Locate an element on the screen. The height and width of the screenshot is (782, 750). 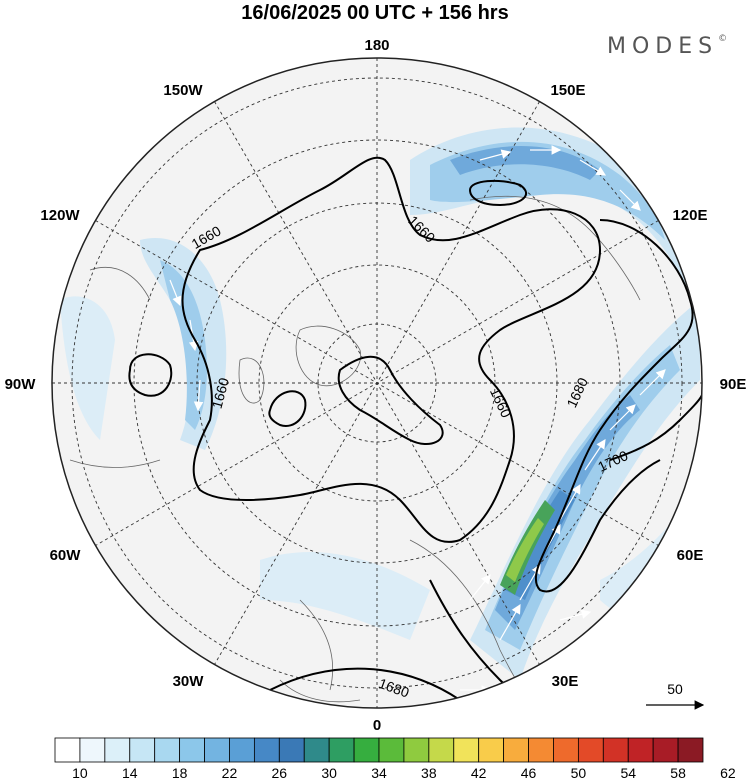
lon-label-90w: 90W is located at coordinates (21, 384).